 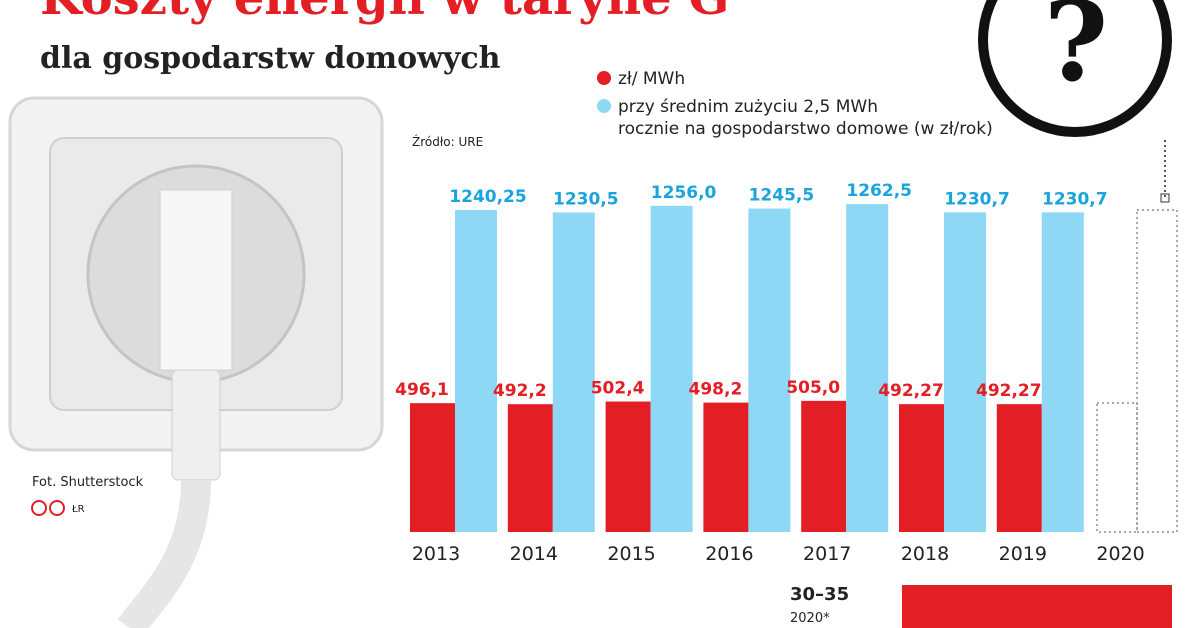 What do you see at coordinates (729, 554) in the screenshot?
I see `x-tick-label: 2016` at bounding box center [729, 554].